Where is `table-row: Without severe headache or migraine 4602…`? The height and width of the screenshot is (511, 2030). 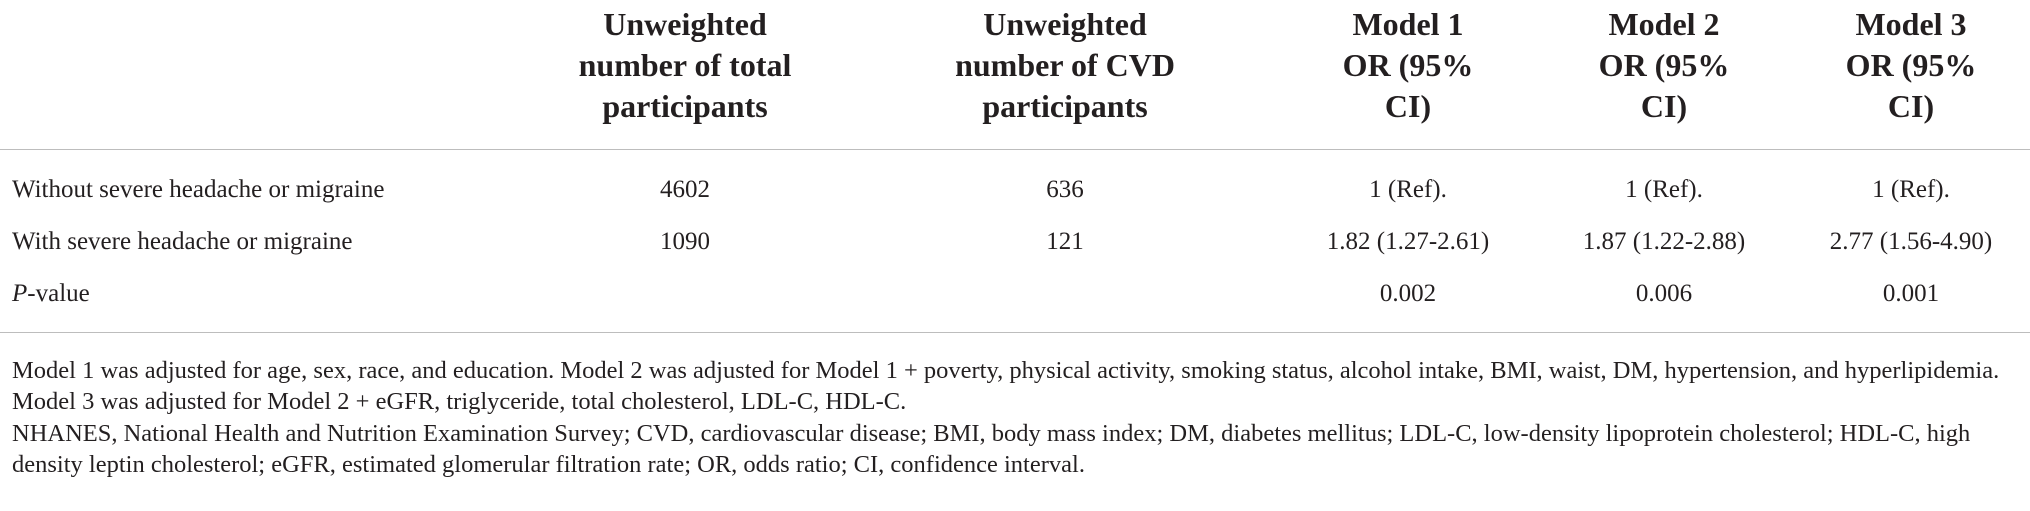
table-row: Without severe headache or migraine 4602… is located at coordinates (1015, 183).